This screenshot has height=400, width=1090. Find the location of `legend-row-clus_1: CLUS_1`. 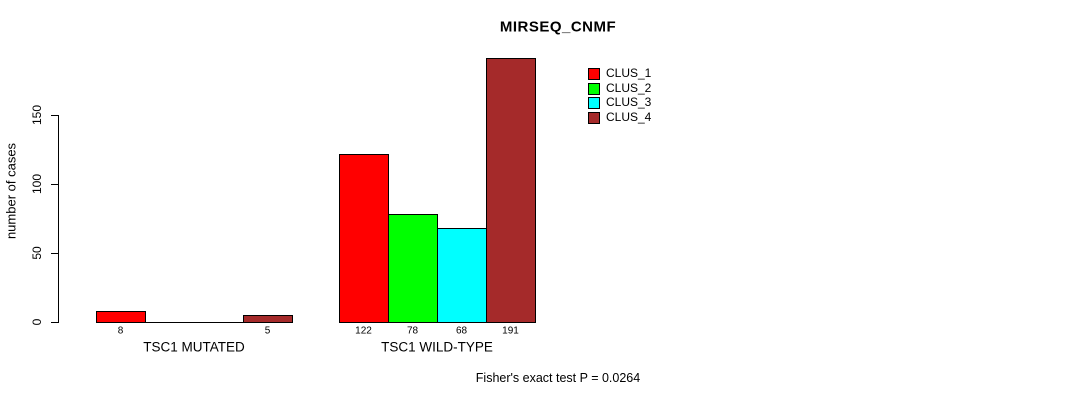

legend-row-clus_1: CLUS_1 is located at coordinates (619, 73).